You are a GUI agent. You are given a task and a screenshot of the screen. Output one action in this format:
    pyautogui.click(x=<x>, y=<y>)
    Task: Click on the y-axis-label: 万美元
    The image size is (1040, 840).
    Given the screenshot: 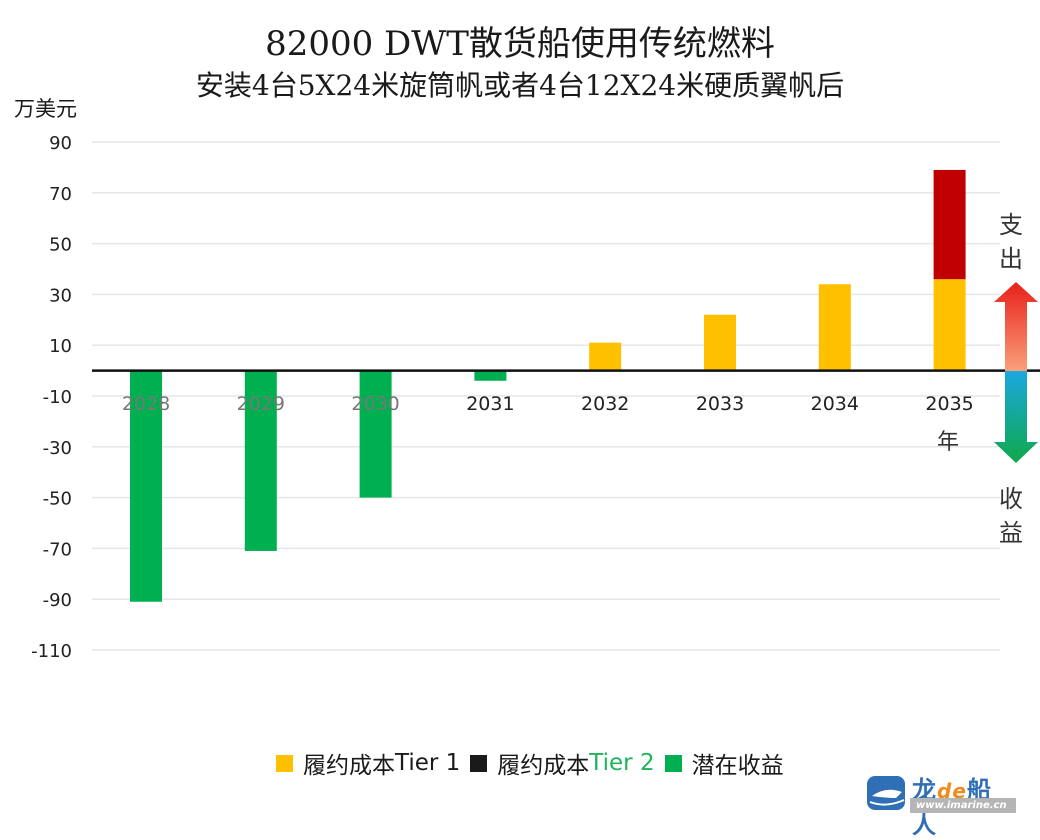 What is the action you would take?
    pyautogui.click(x=45, y=109)
    